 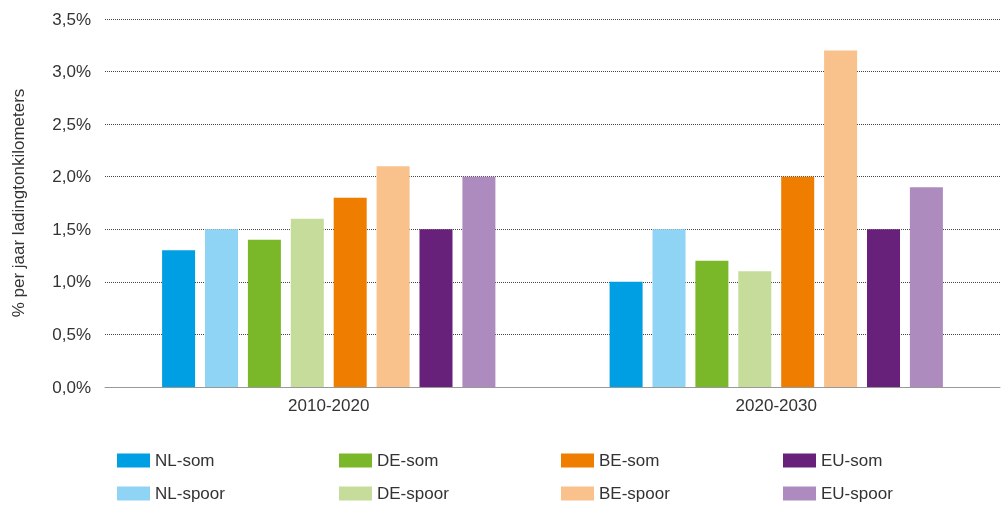 What do you see at coordinates (71, 124) in the screenshot?
I see `y-tick-label: 2,5%` at bounding box center [71, 124].